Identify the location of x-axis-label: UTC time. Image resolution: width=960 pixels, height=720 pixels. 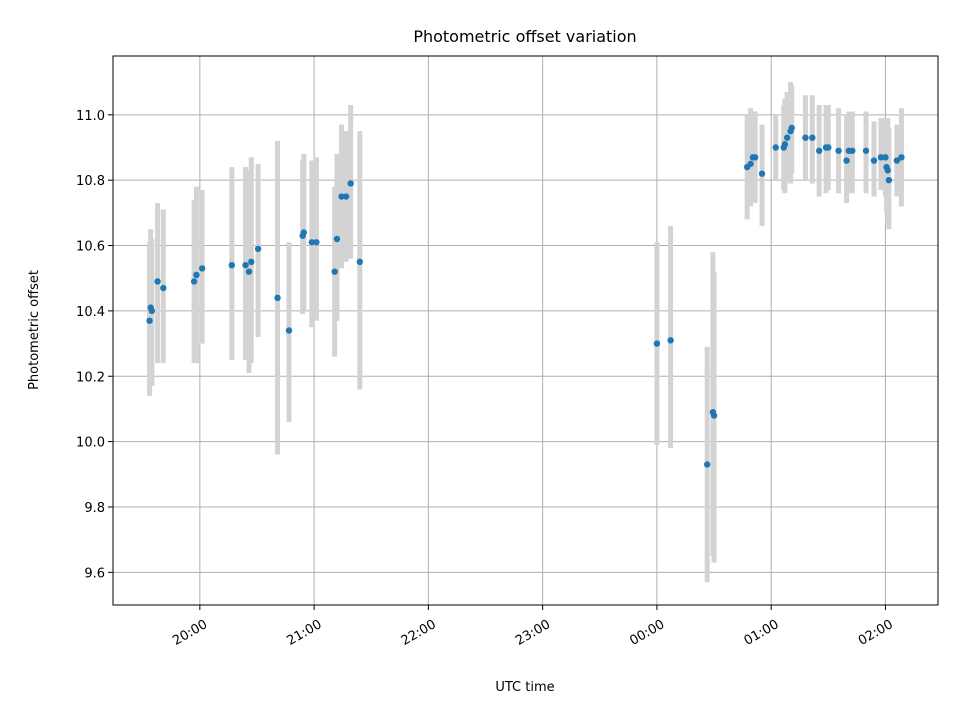
(524, 687).